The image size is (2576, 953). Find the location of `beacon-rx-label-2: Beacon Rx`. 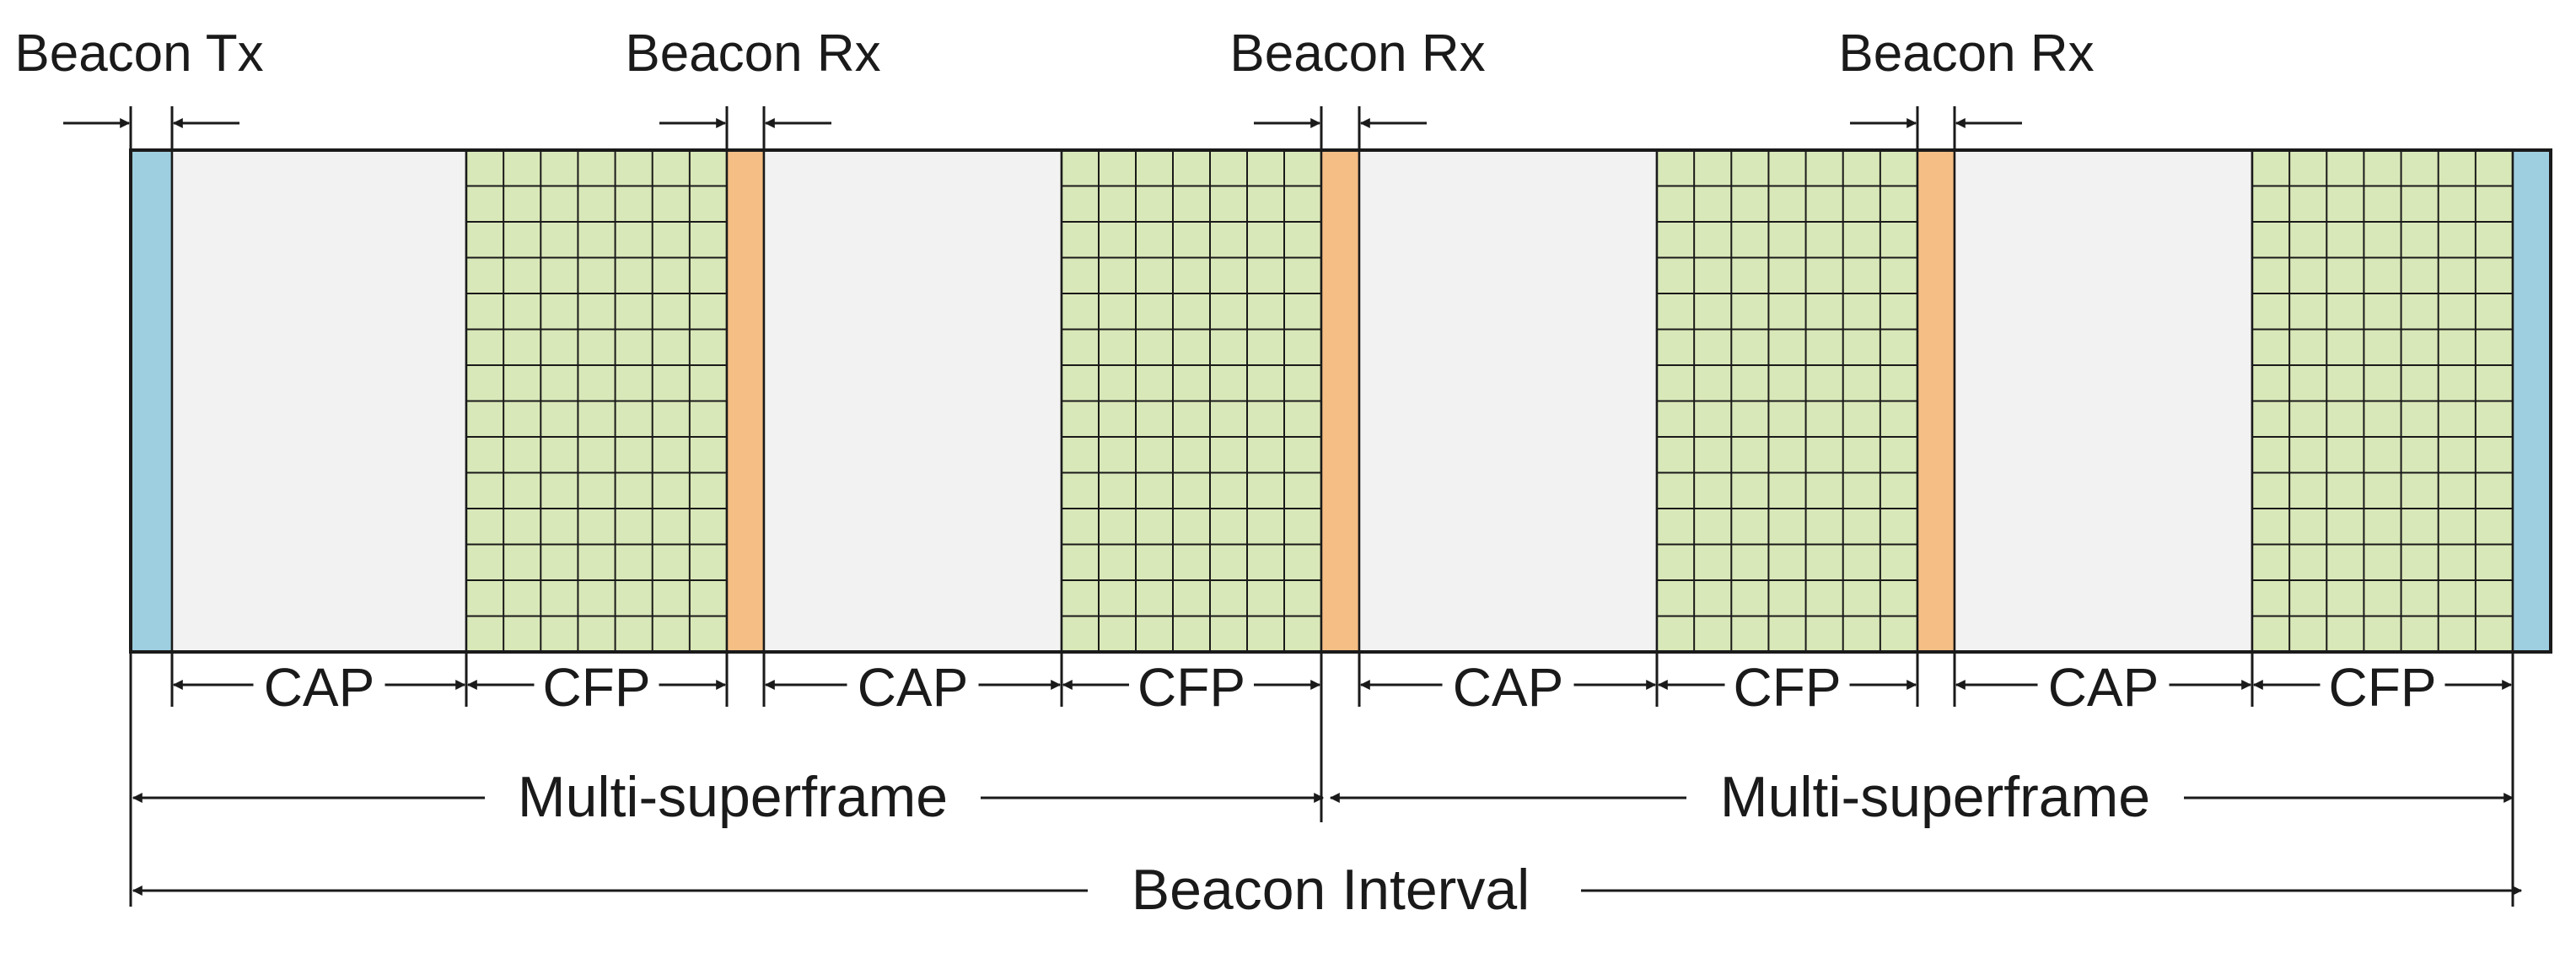

beacon-rx-label-2: Beacon Rx is located at coordinates (1357, 53).